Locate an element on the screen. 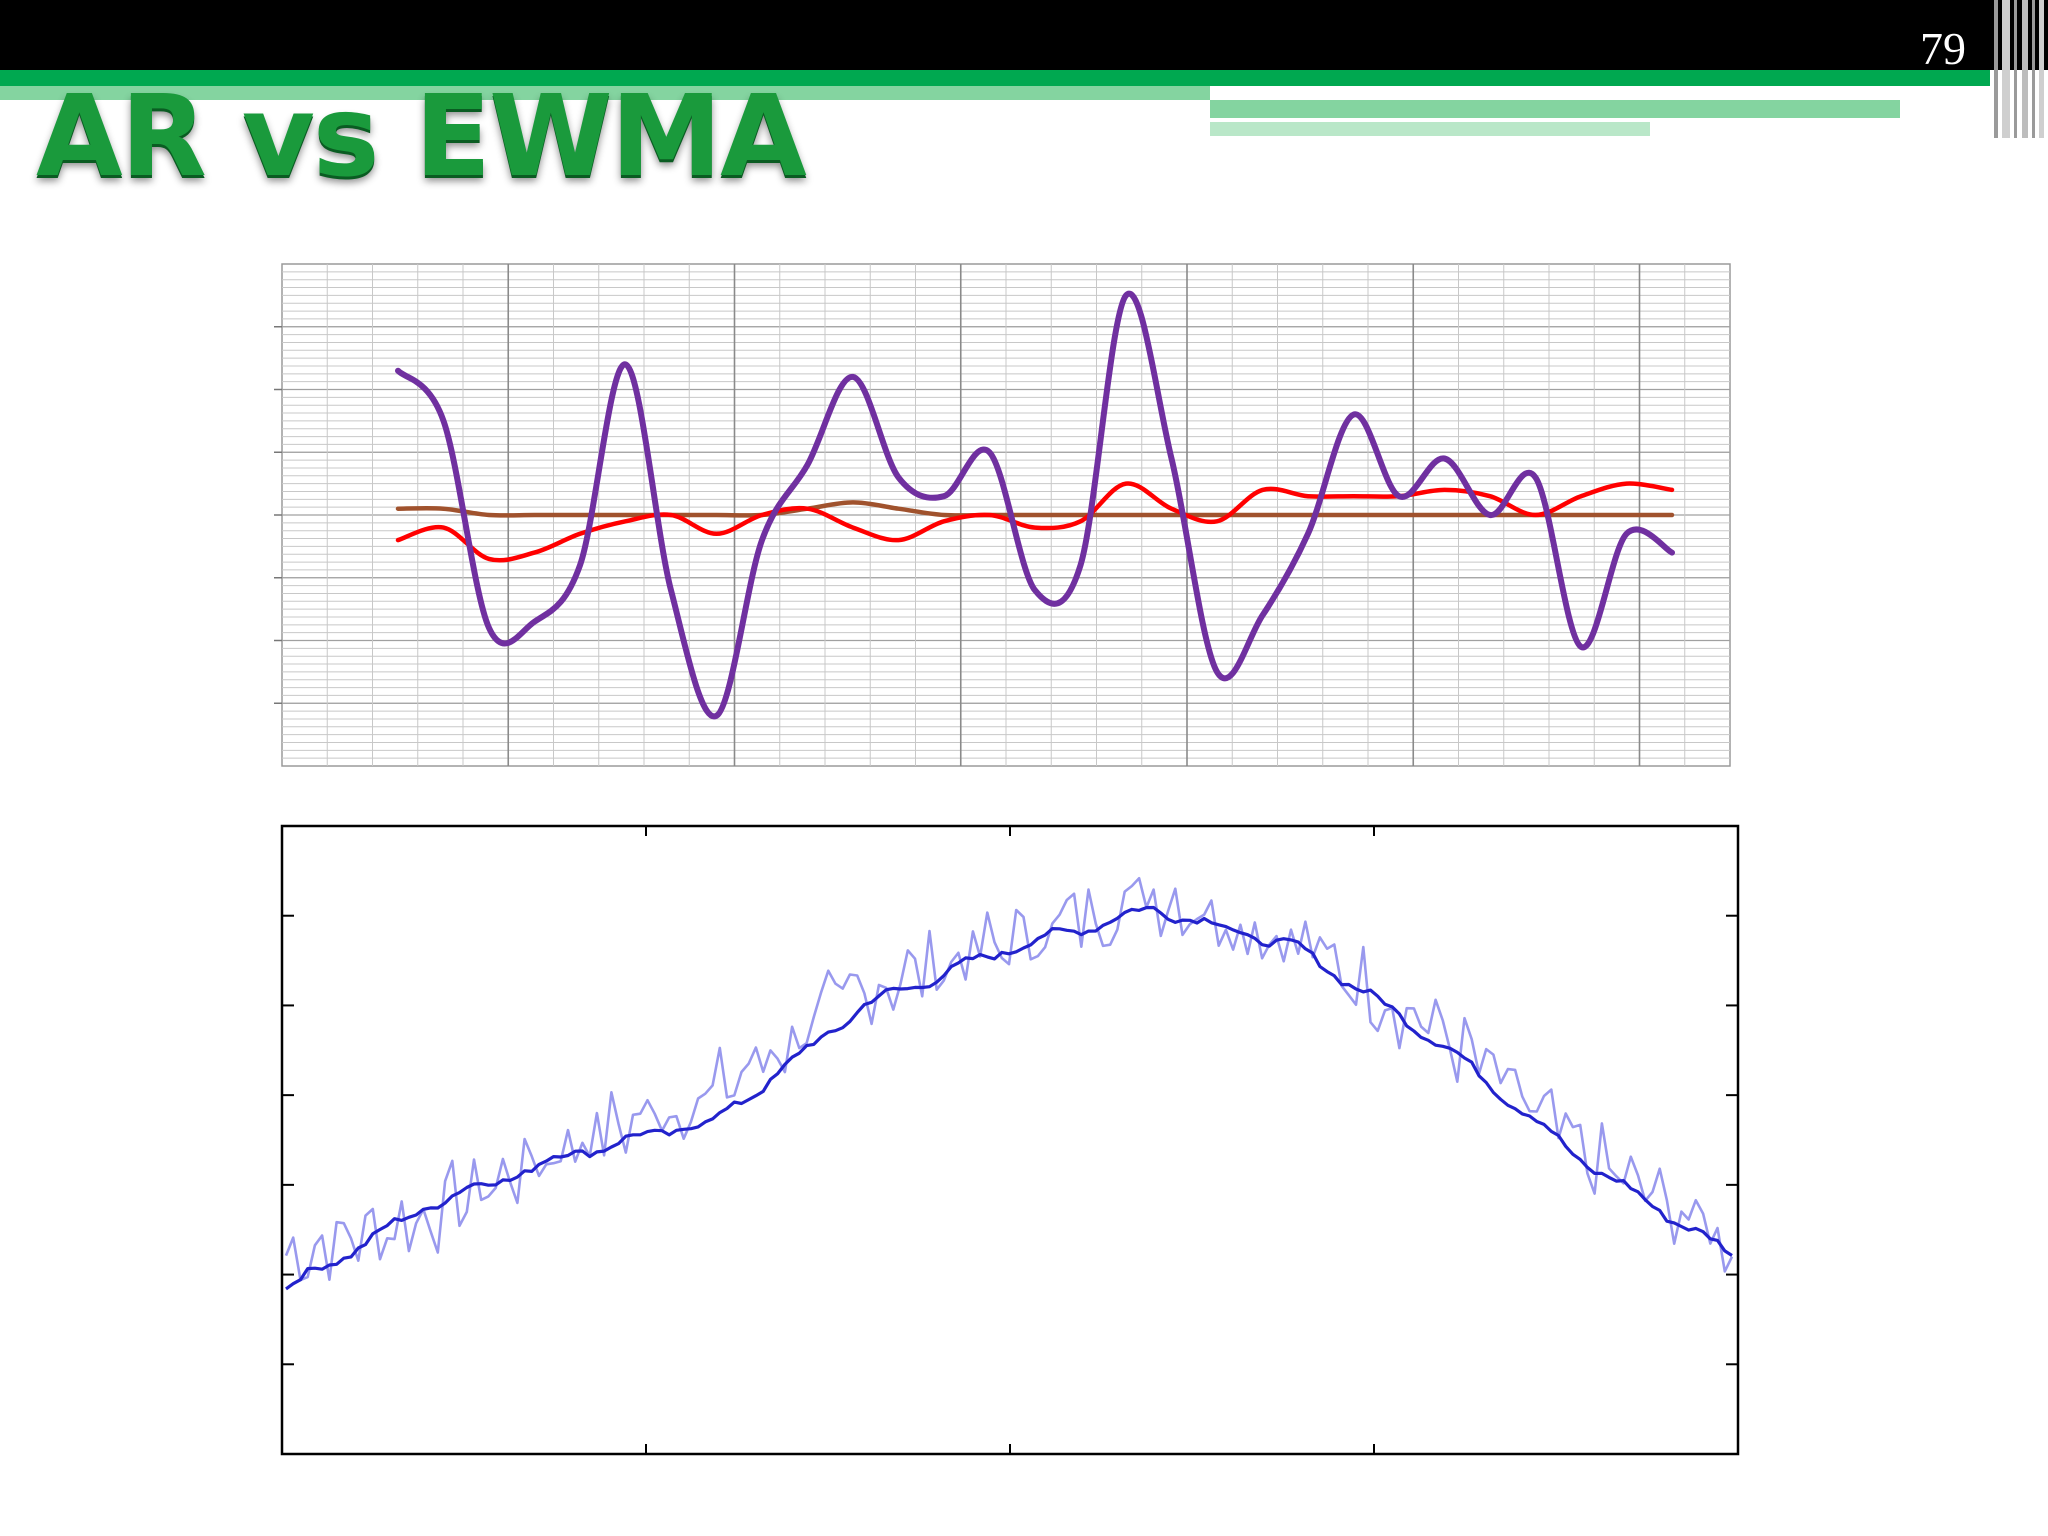 This screenshot has width=2048, height=1536. slide-number: 79 is located at coordinates (1943, 48).